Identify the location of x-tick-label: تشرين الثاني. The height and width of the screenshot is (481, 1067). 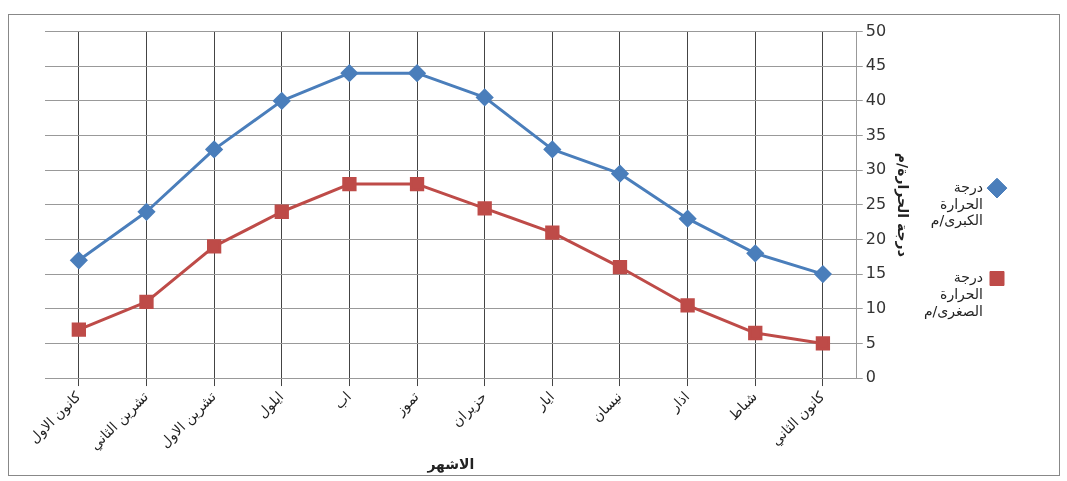
(119, 421).